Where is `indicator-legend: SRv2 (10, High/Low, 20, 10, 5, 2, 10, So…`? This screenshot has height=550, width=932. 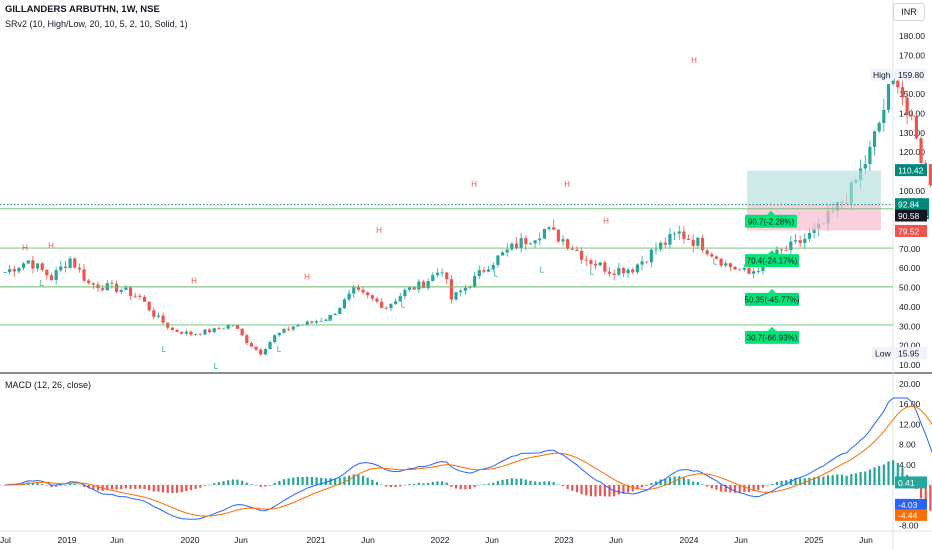 indicator-legend: SRv2 (10, High/Low, 20, 10, 5, 2, 10, So… is located at coordinates (96, 24).